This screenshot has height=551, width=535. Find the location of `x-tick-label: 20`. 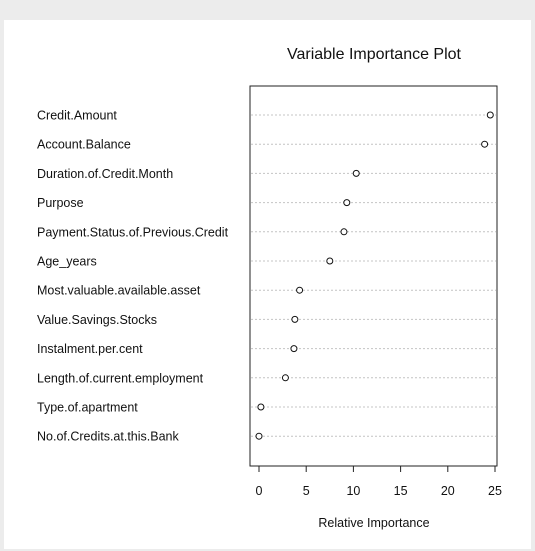

x-tick-label: 20 is located at coordinates (448, 491).